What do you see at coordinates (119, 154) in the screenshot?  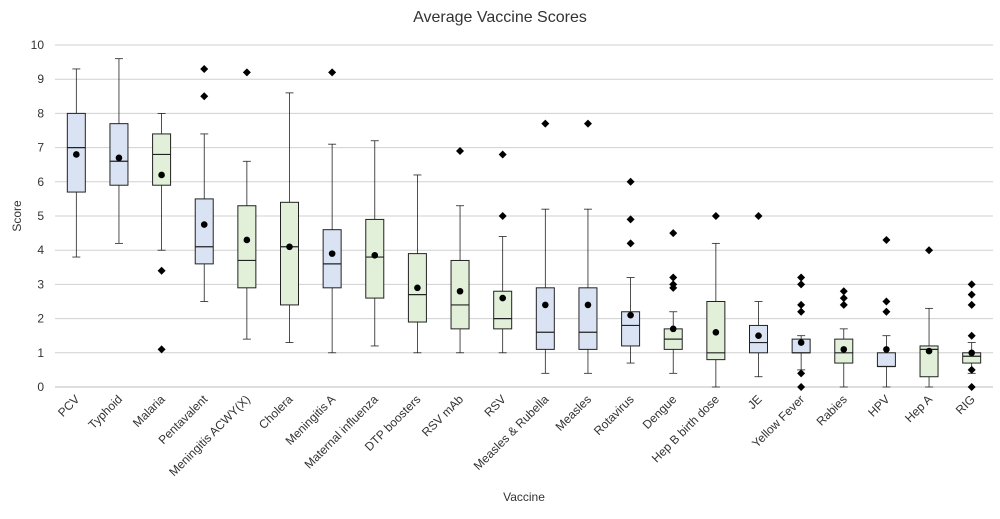 I see `box-body-typhoid` at bounding box center [119, 154].